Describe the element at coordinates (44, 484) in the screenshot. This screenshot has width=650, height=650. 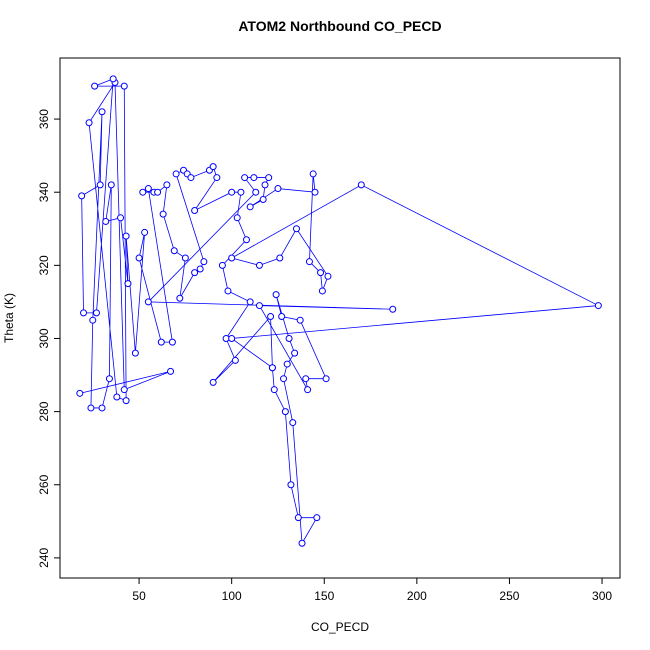
I see `y-tick-label: 260` at that location.